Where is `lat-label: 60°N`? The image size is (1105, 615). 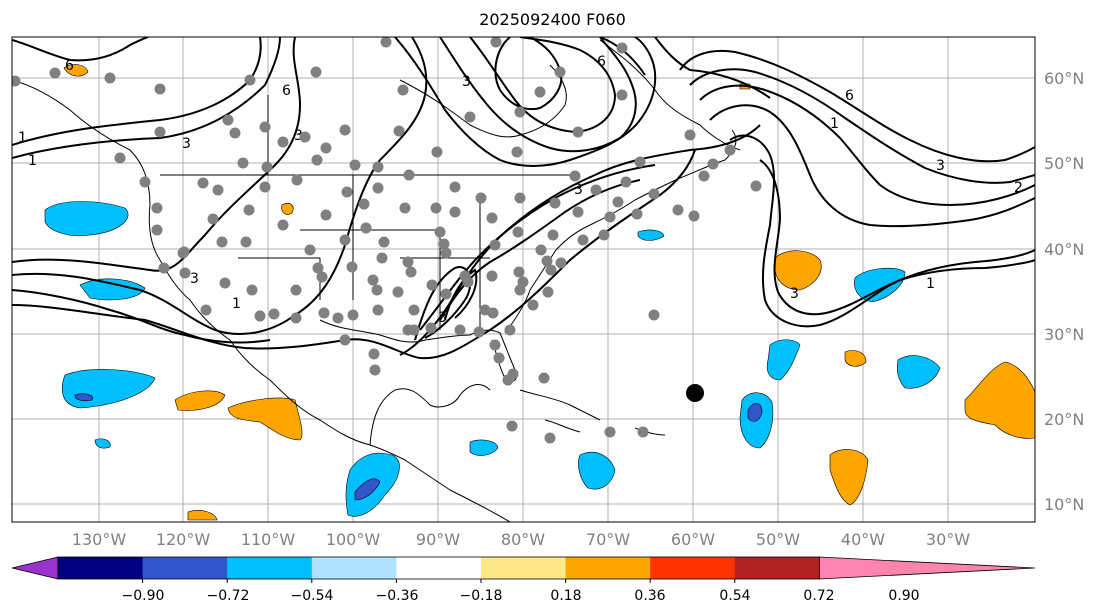 lat-label: 60°N is located at coordinates (1064, 78).